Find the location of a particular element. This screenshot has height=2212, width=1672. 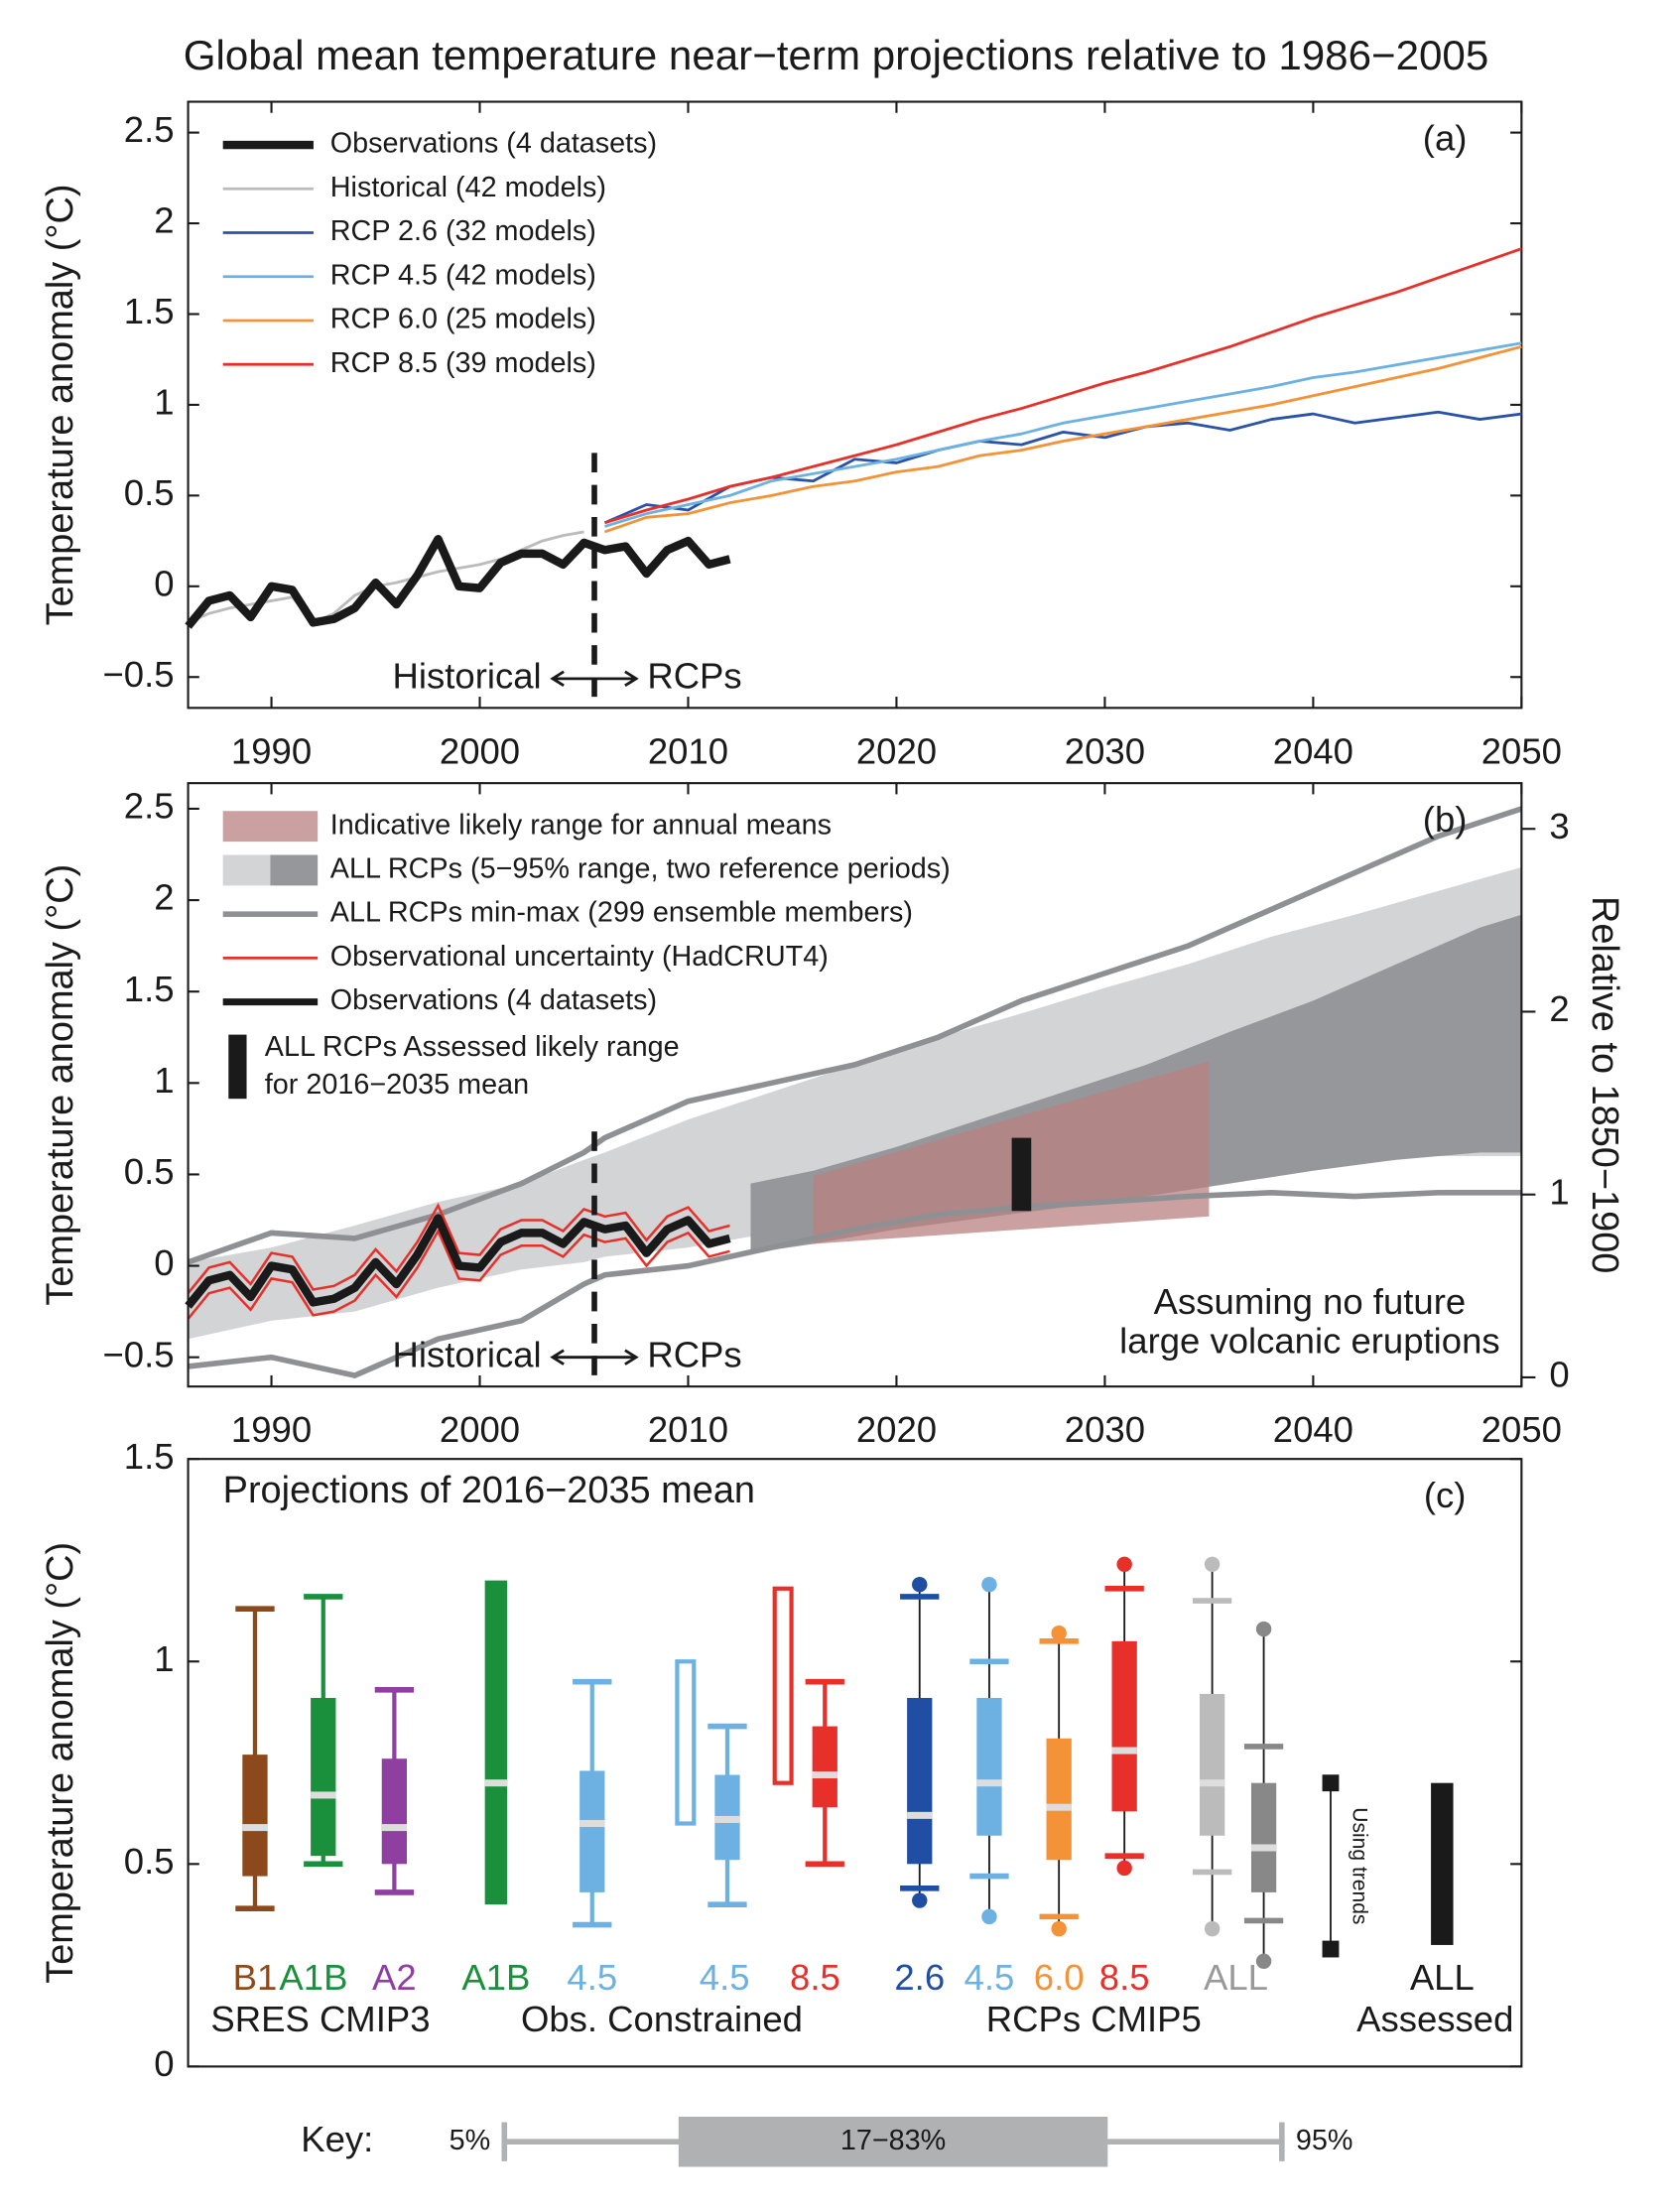

item-label: A2 is located at coordinates (394, 1977).